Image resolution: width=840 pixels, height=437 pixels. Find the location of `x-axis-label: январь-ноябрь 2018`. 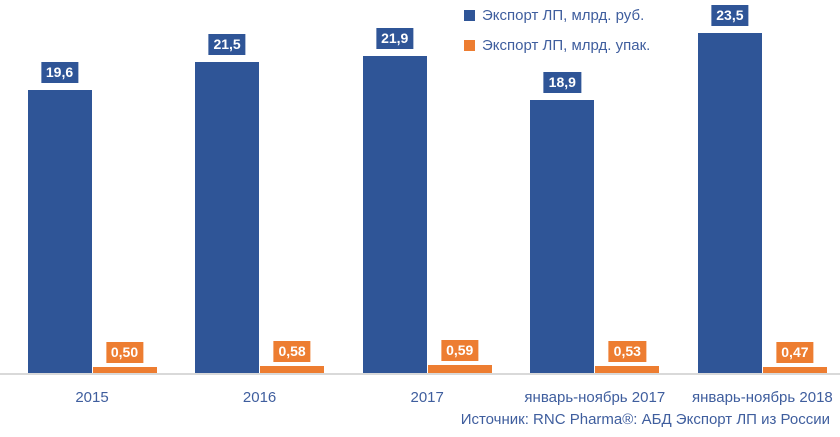

x-axis-label: январь-ноябрь 2018 is located at coordinates (762, 397).